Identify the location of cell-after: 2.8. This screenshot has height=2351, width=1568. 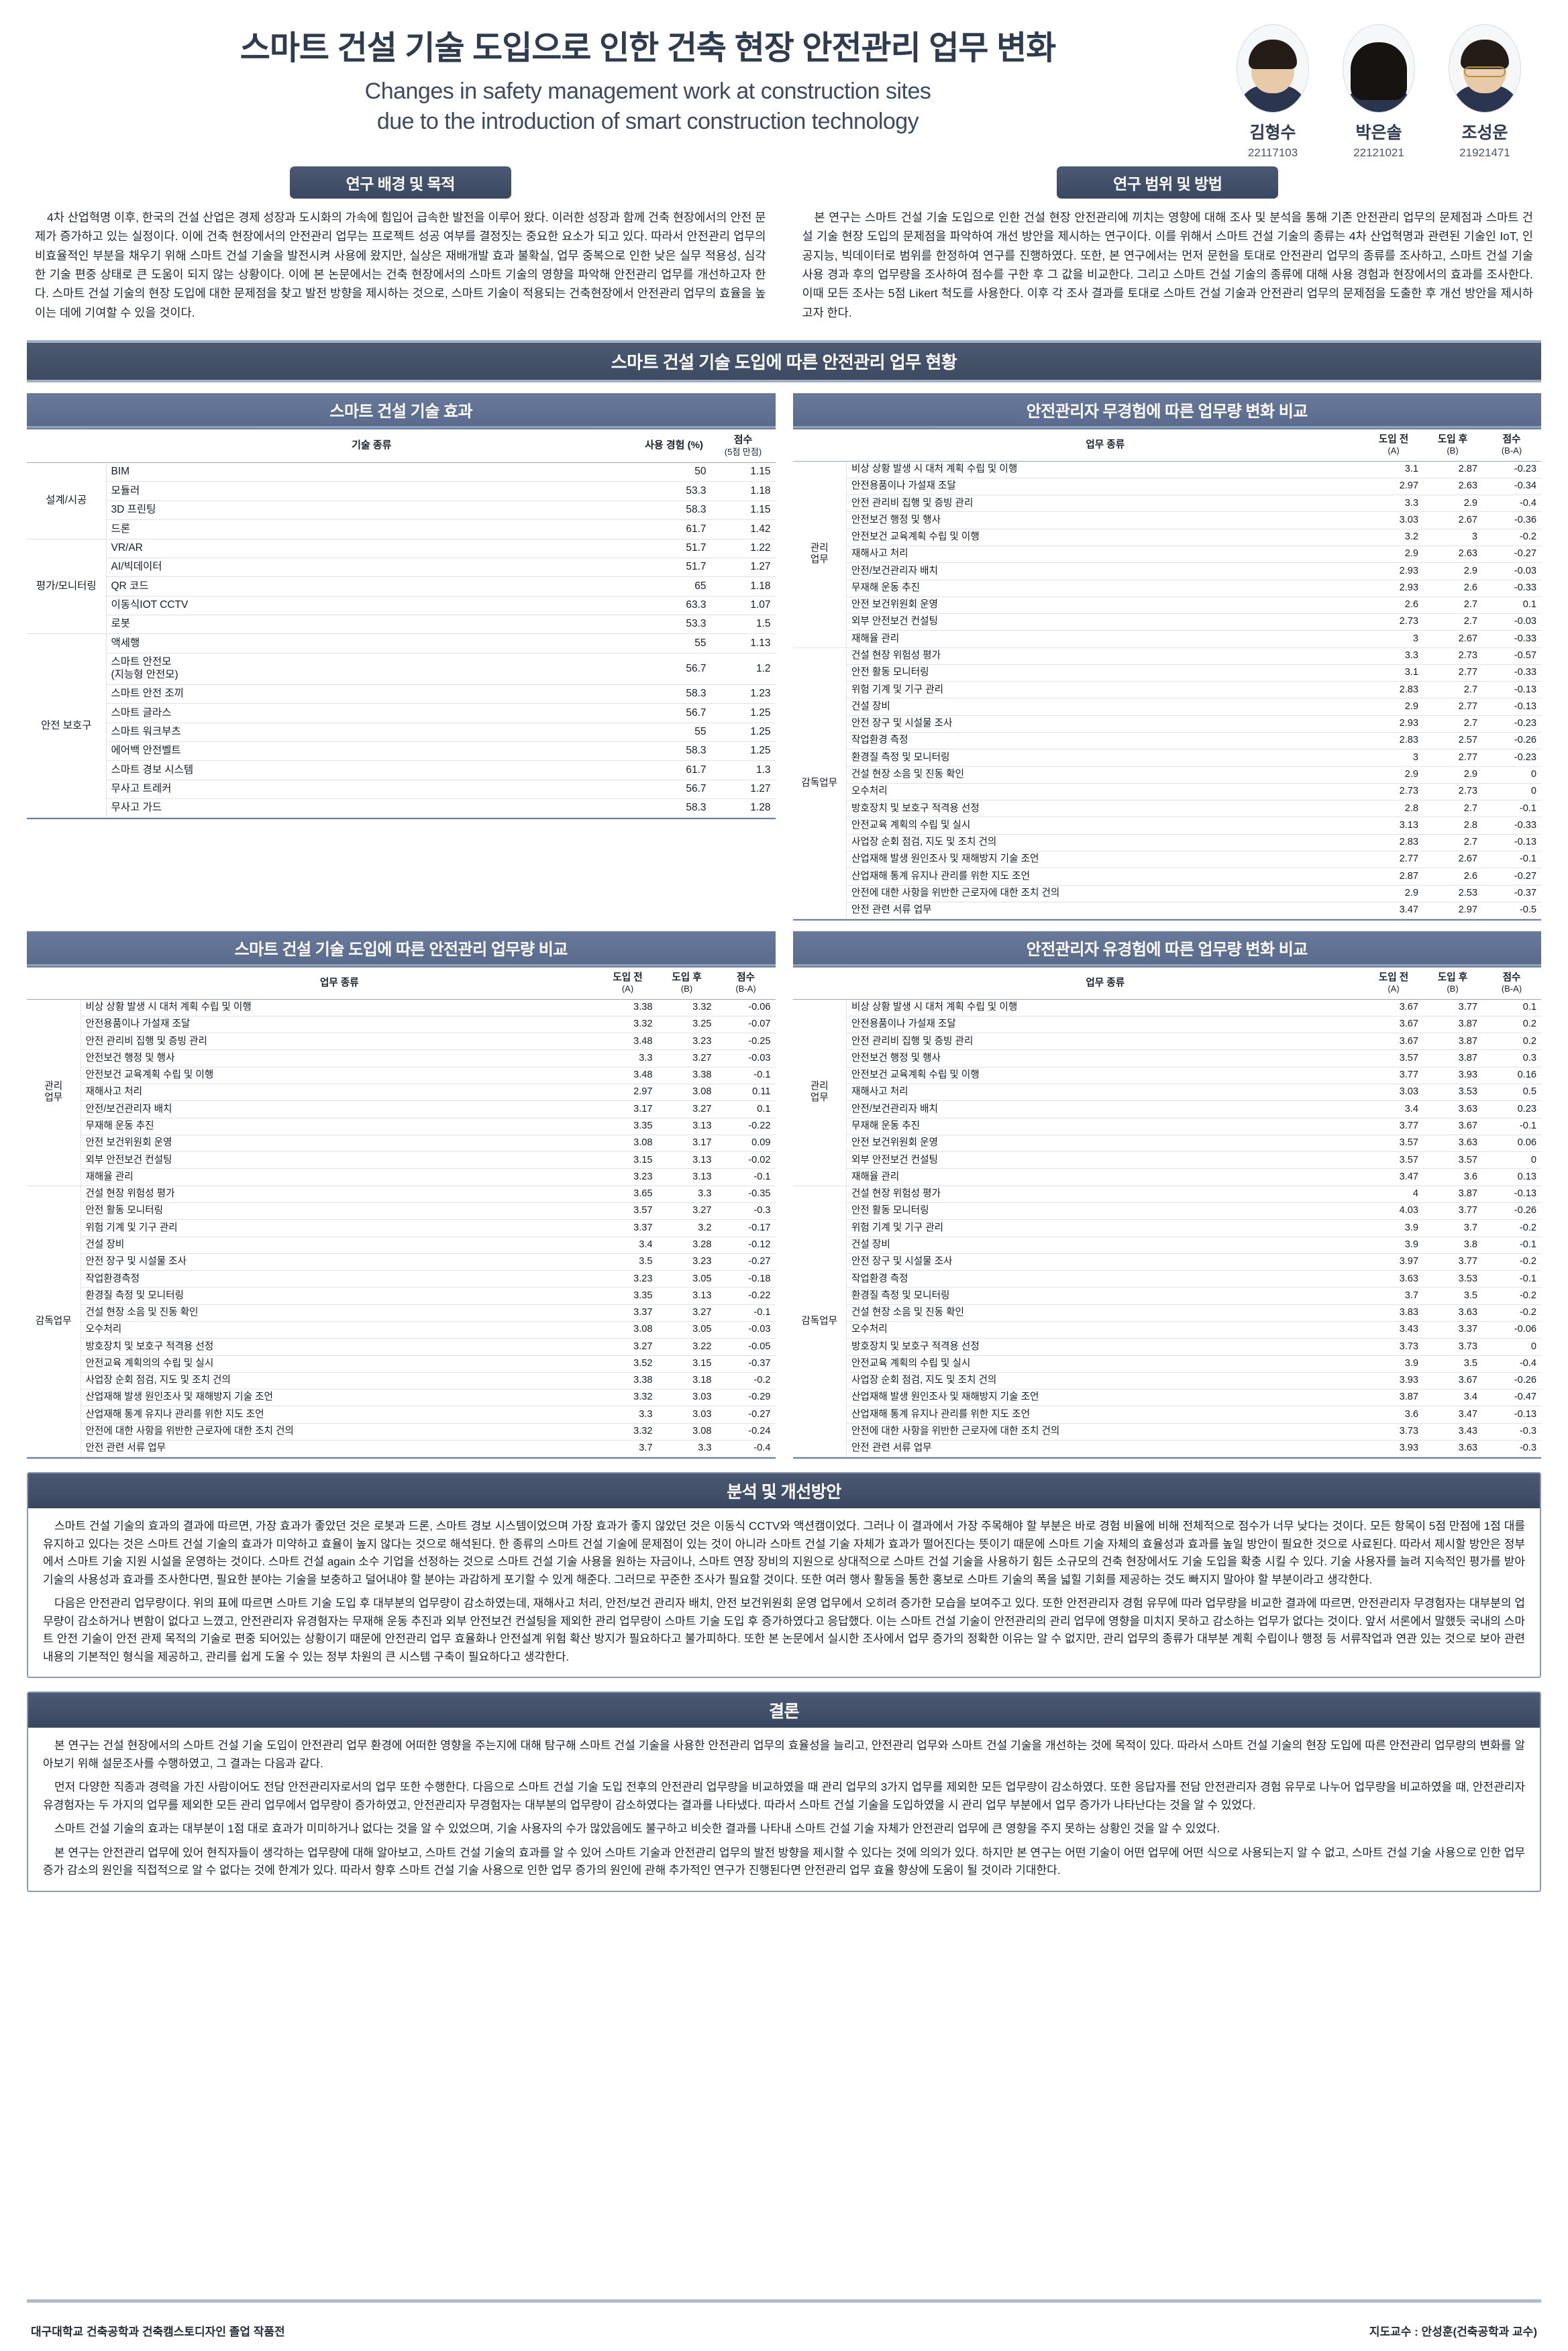
(1452, 826).